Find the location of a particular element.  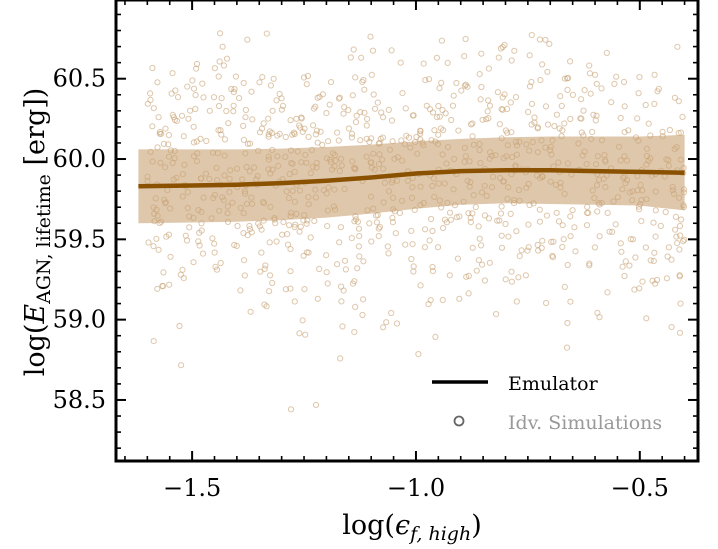

emulator-band is located at coordinates (411, 179).